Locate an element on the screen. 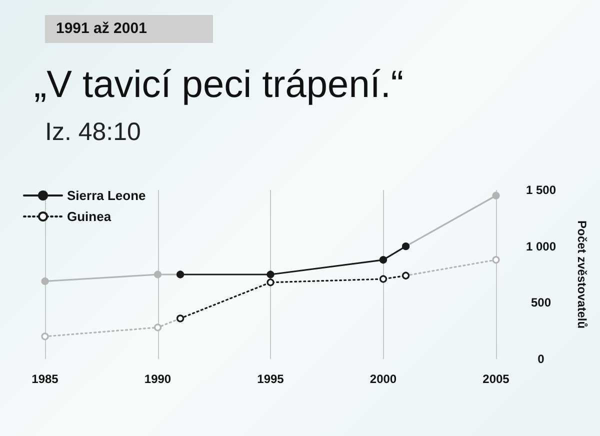 This screenshot has height=436, width=600. y-tick-label: 1 000 is located at coordinates (541, 246).